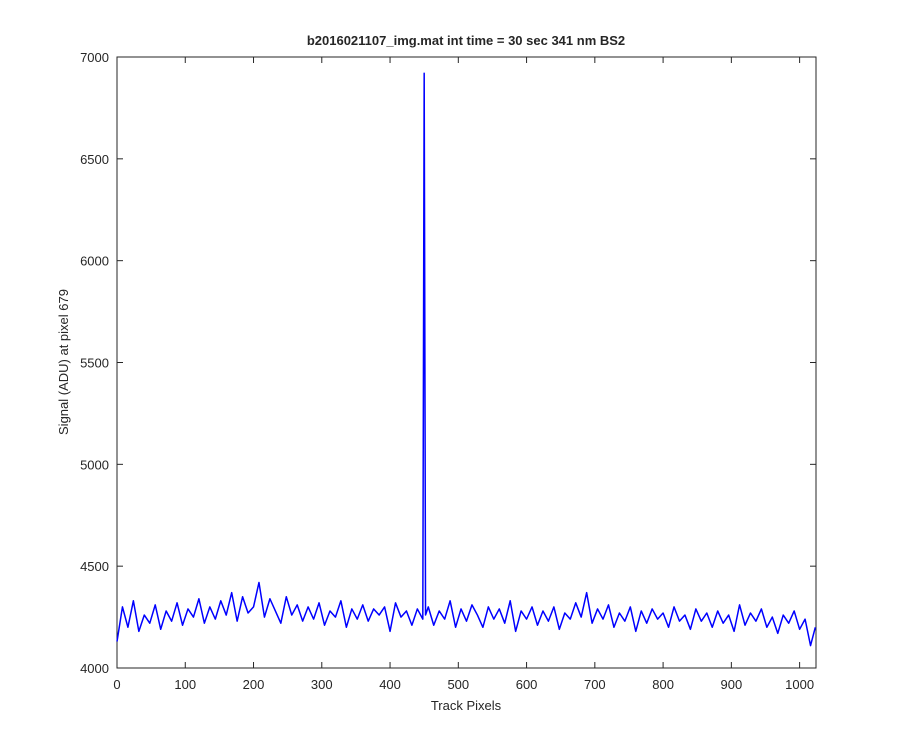 The height and width of the screenshot is (755, 900). I want to click on x-tick-label: 800, so click(663, 684).